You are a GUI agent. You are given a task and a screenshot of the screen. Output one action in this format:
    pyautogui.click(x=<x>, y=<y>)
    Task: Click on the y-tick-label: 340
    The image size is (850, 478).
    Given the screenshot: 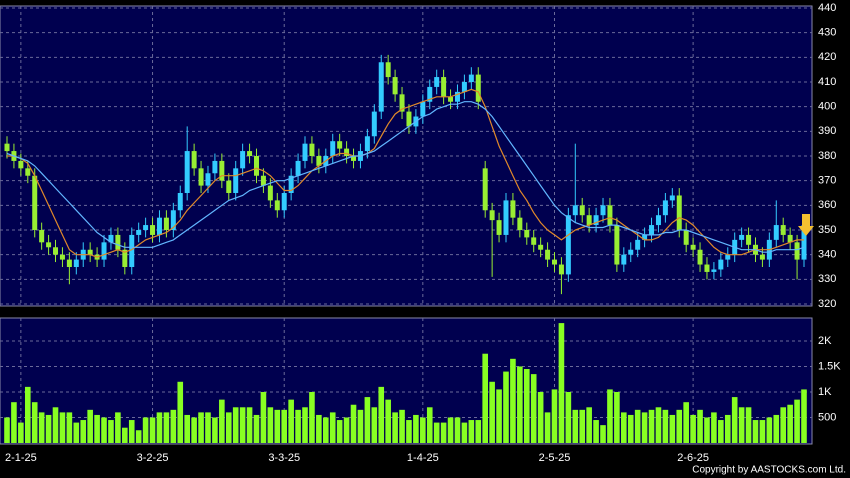 What is the action you would take?
    pyautogui.click(x=827, y=255)
    